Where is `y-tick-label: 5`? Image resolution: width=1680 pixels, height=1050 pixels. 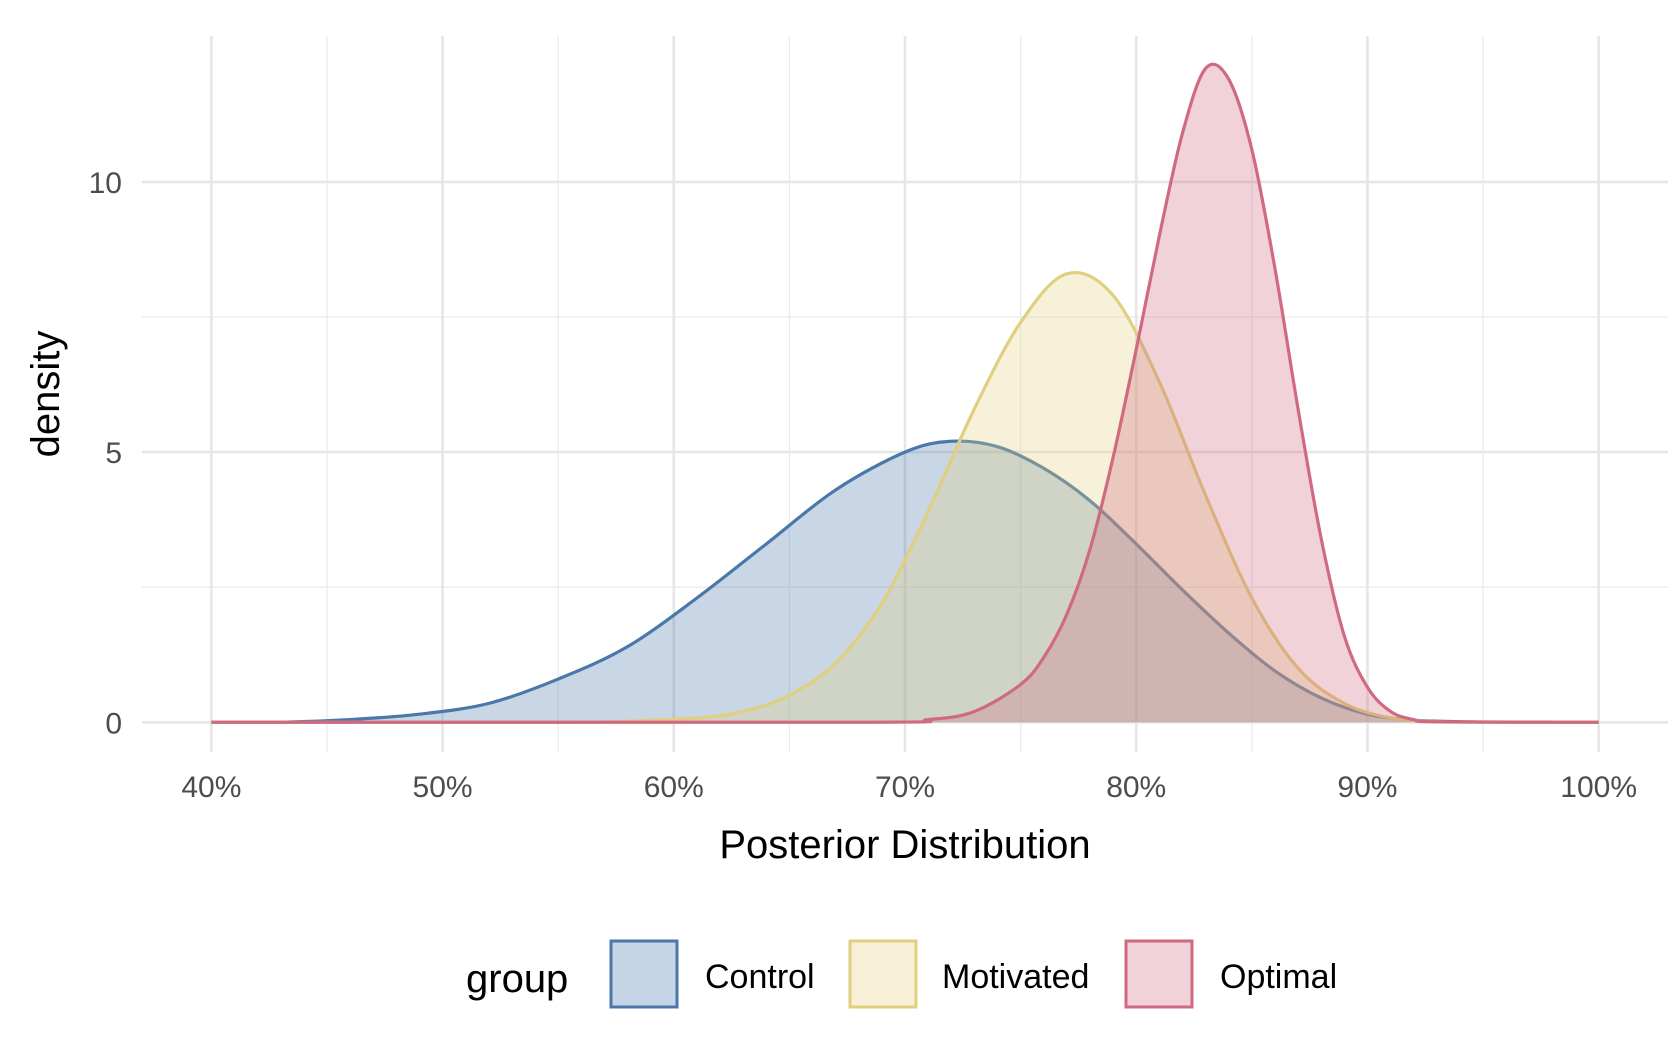 y-tick-label: 5 is located at coordinates (113, 453).